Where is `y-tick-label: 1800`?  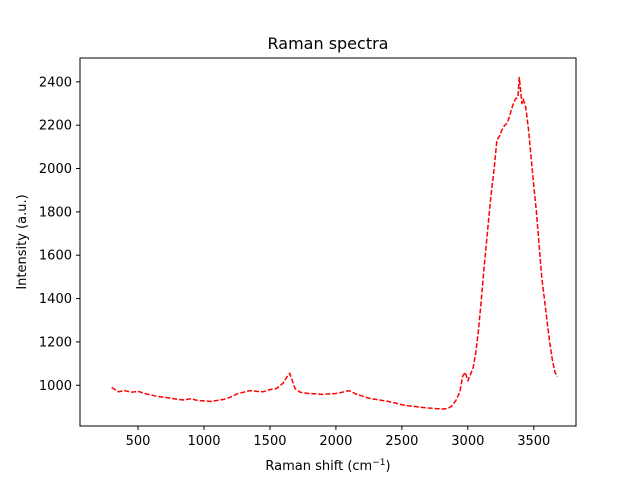 y-tick-label: 1800 is located at coordinates (55, 212).